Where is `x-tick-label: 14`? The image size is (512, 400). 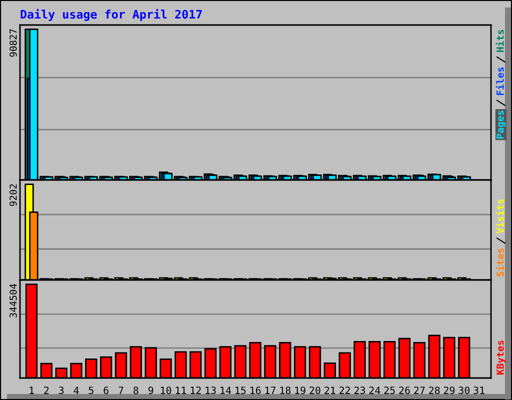 x-tick-label: 14 is located at coordinates (225, 390).